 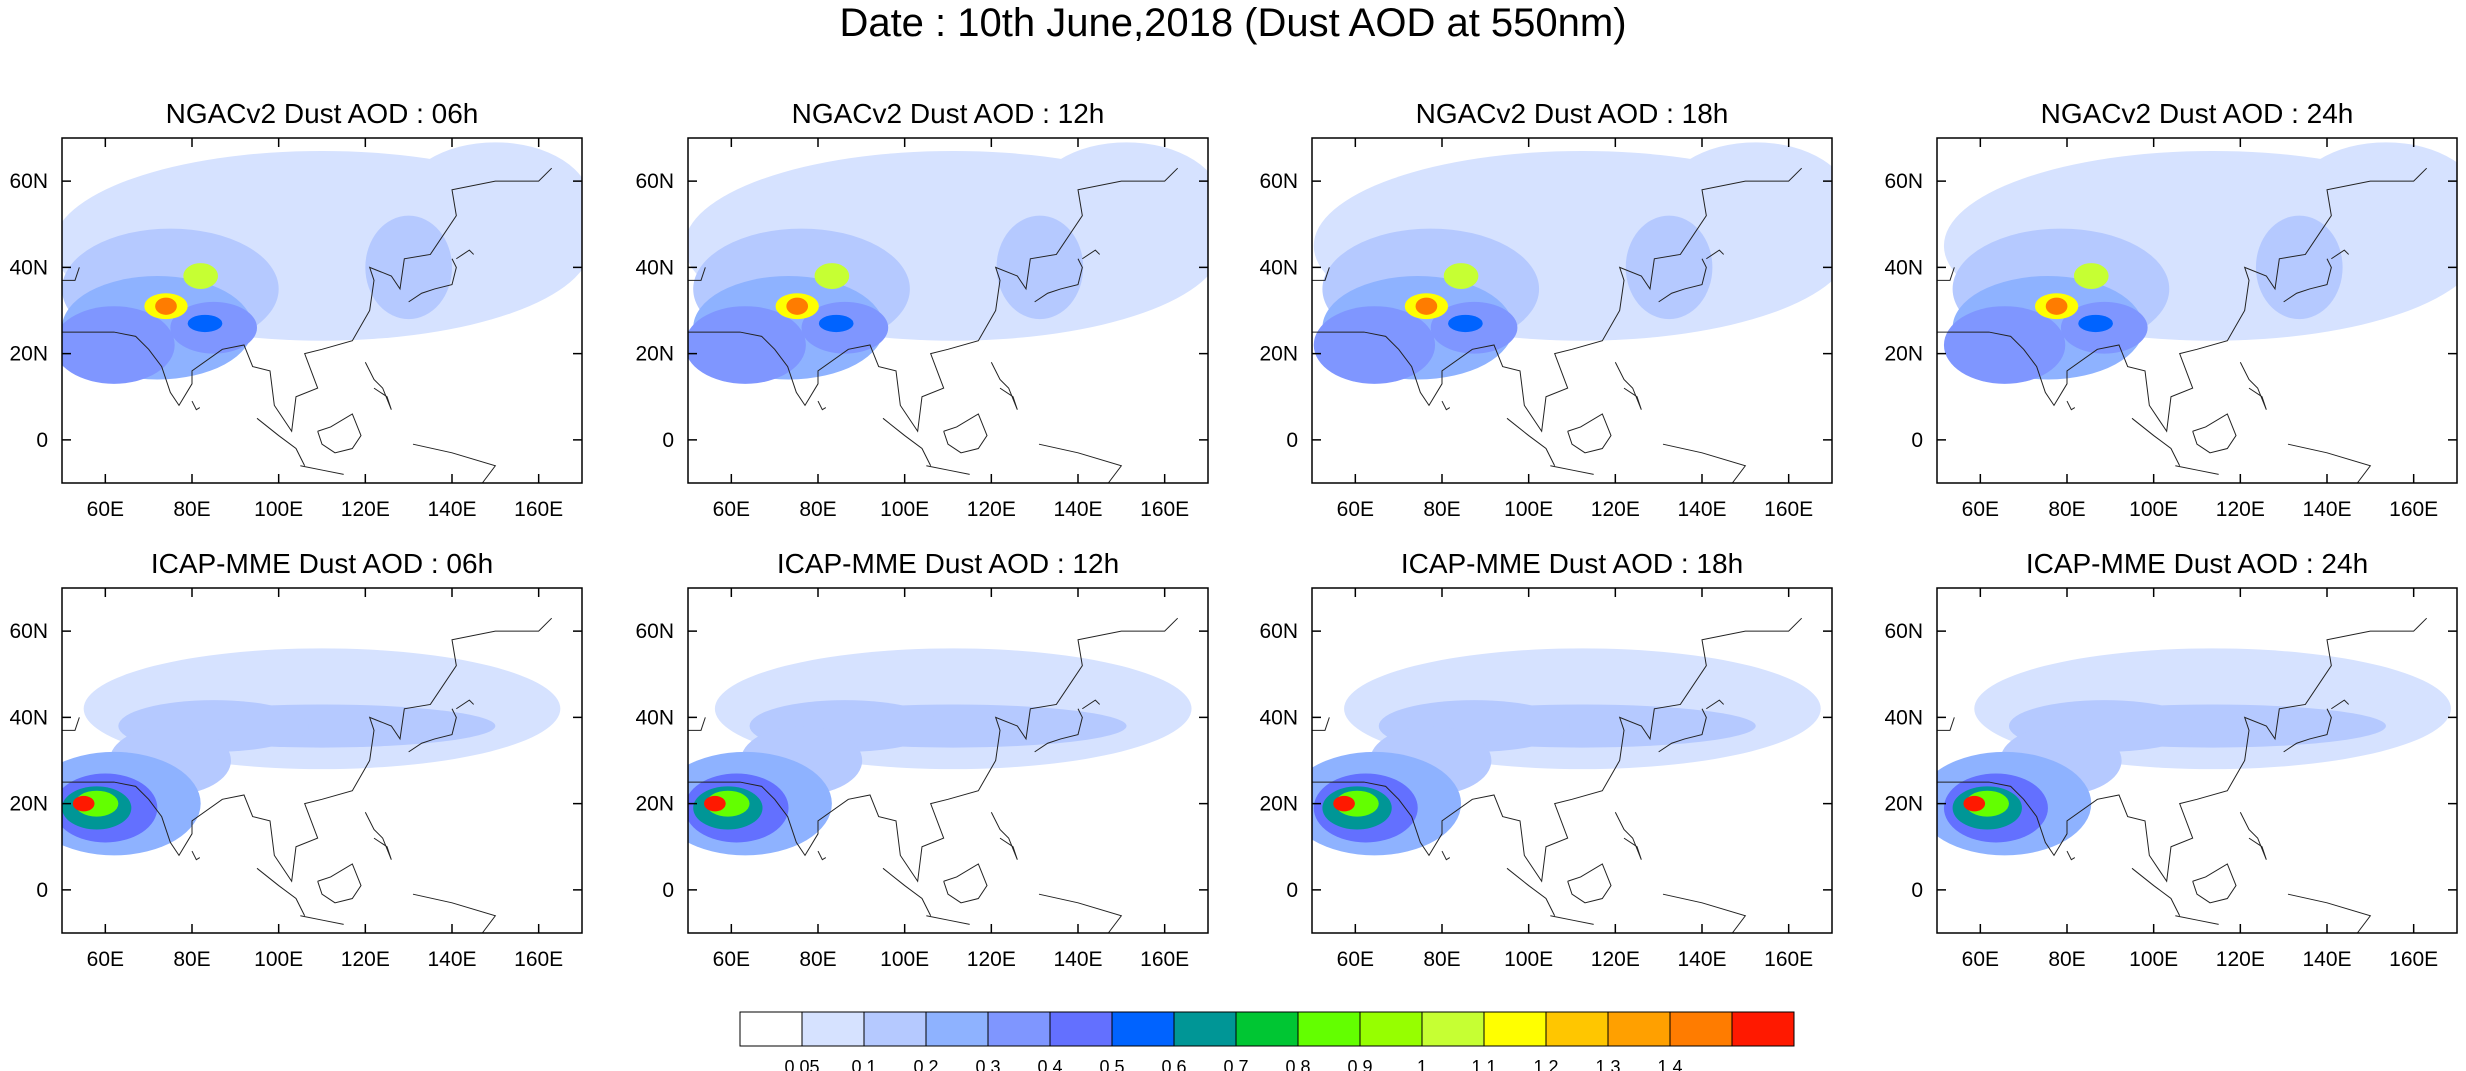 What do you see at coordinates (948, 113) in the screenshot?
I see `panel-title: NGACv2 Dust AOD : 12h` at bounding box center [948, 113].